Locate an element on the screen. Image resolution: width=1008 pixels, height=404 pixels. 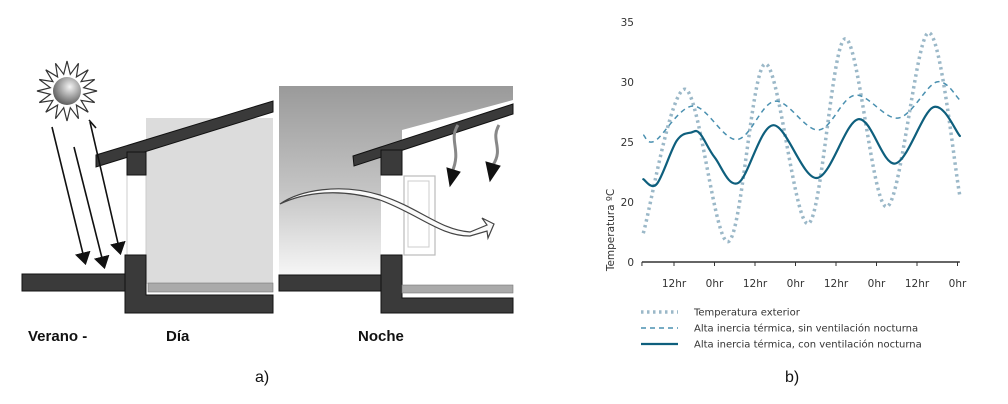
window-frame is located at coordinates (419, 215).